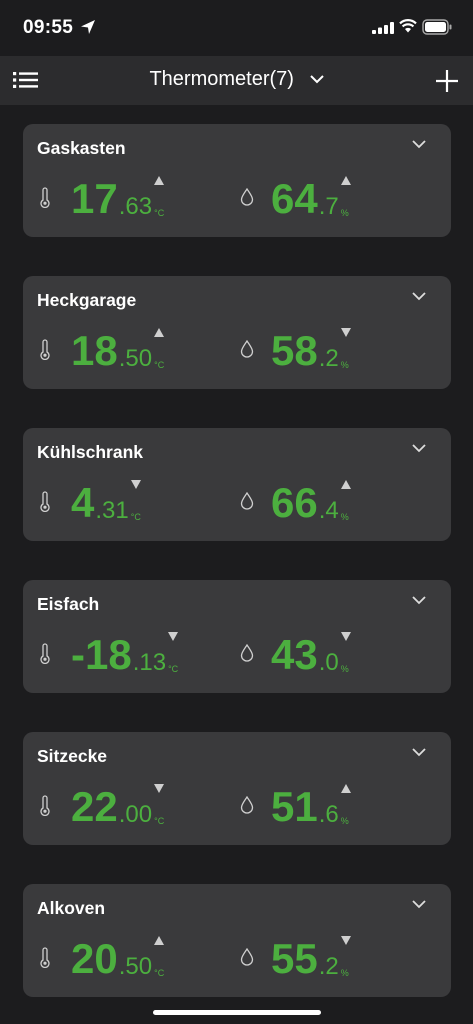 This screenshot has width=473, height=1024. I want to click on humidity-reading: 43 .0 %, so click(311, 653).